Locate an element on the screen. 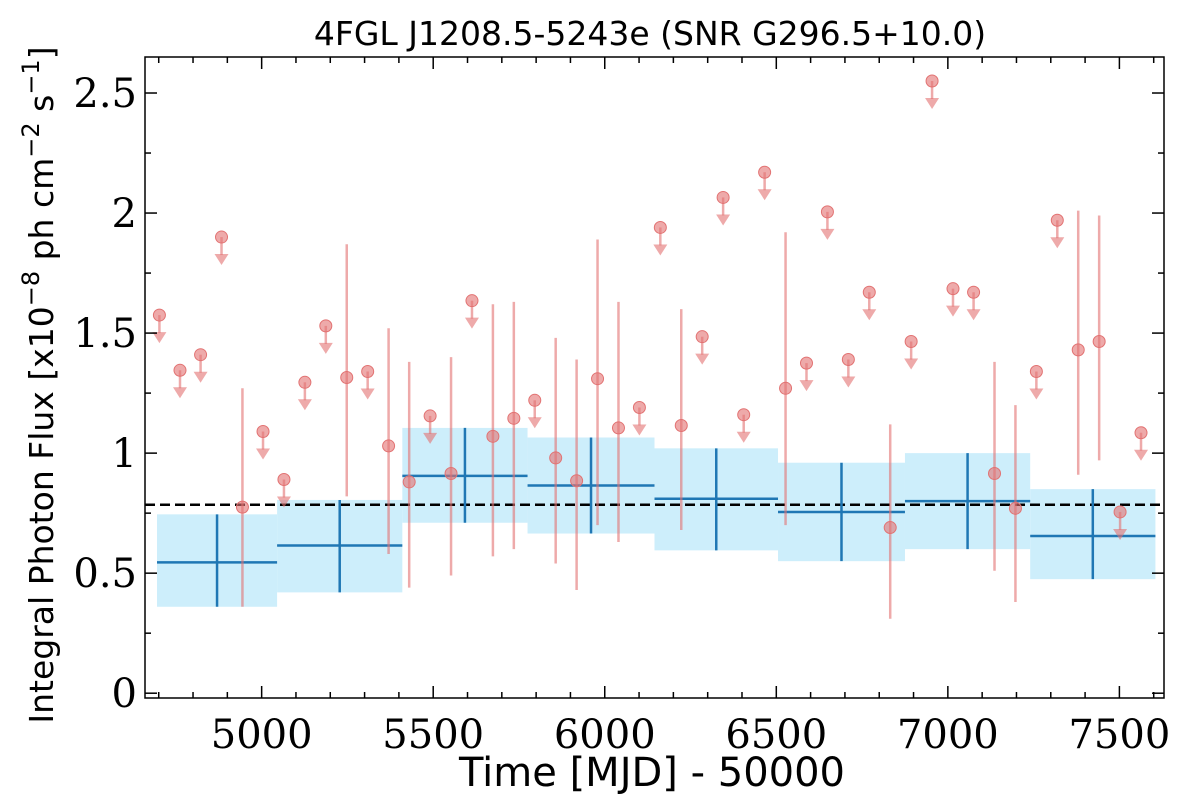 This screenshot has width=1200, height=800. y-tick-label-3: 1.5 is located at coordinates (105, 334).